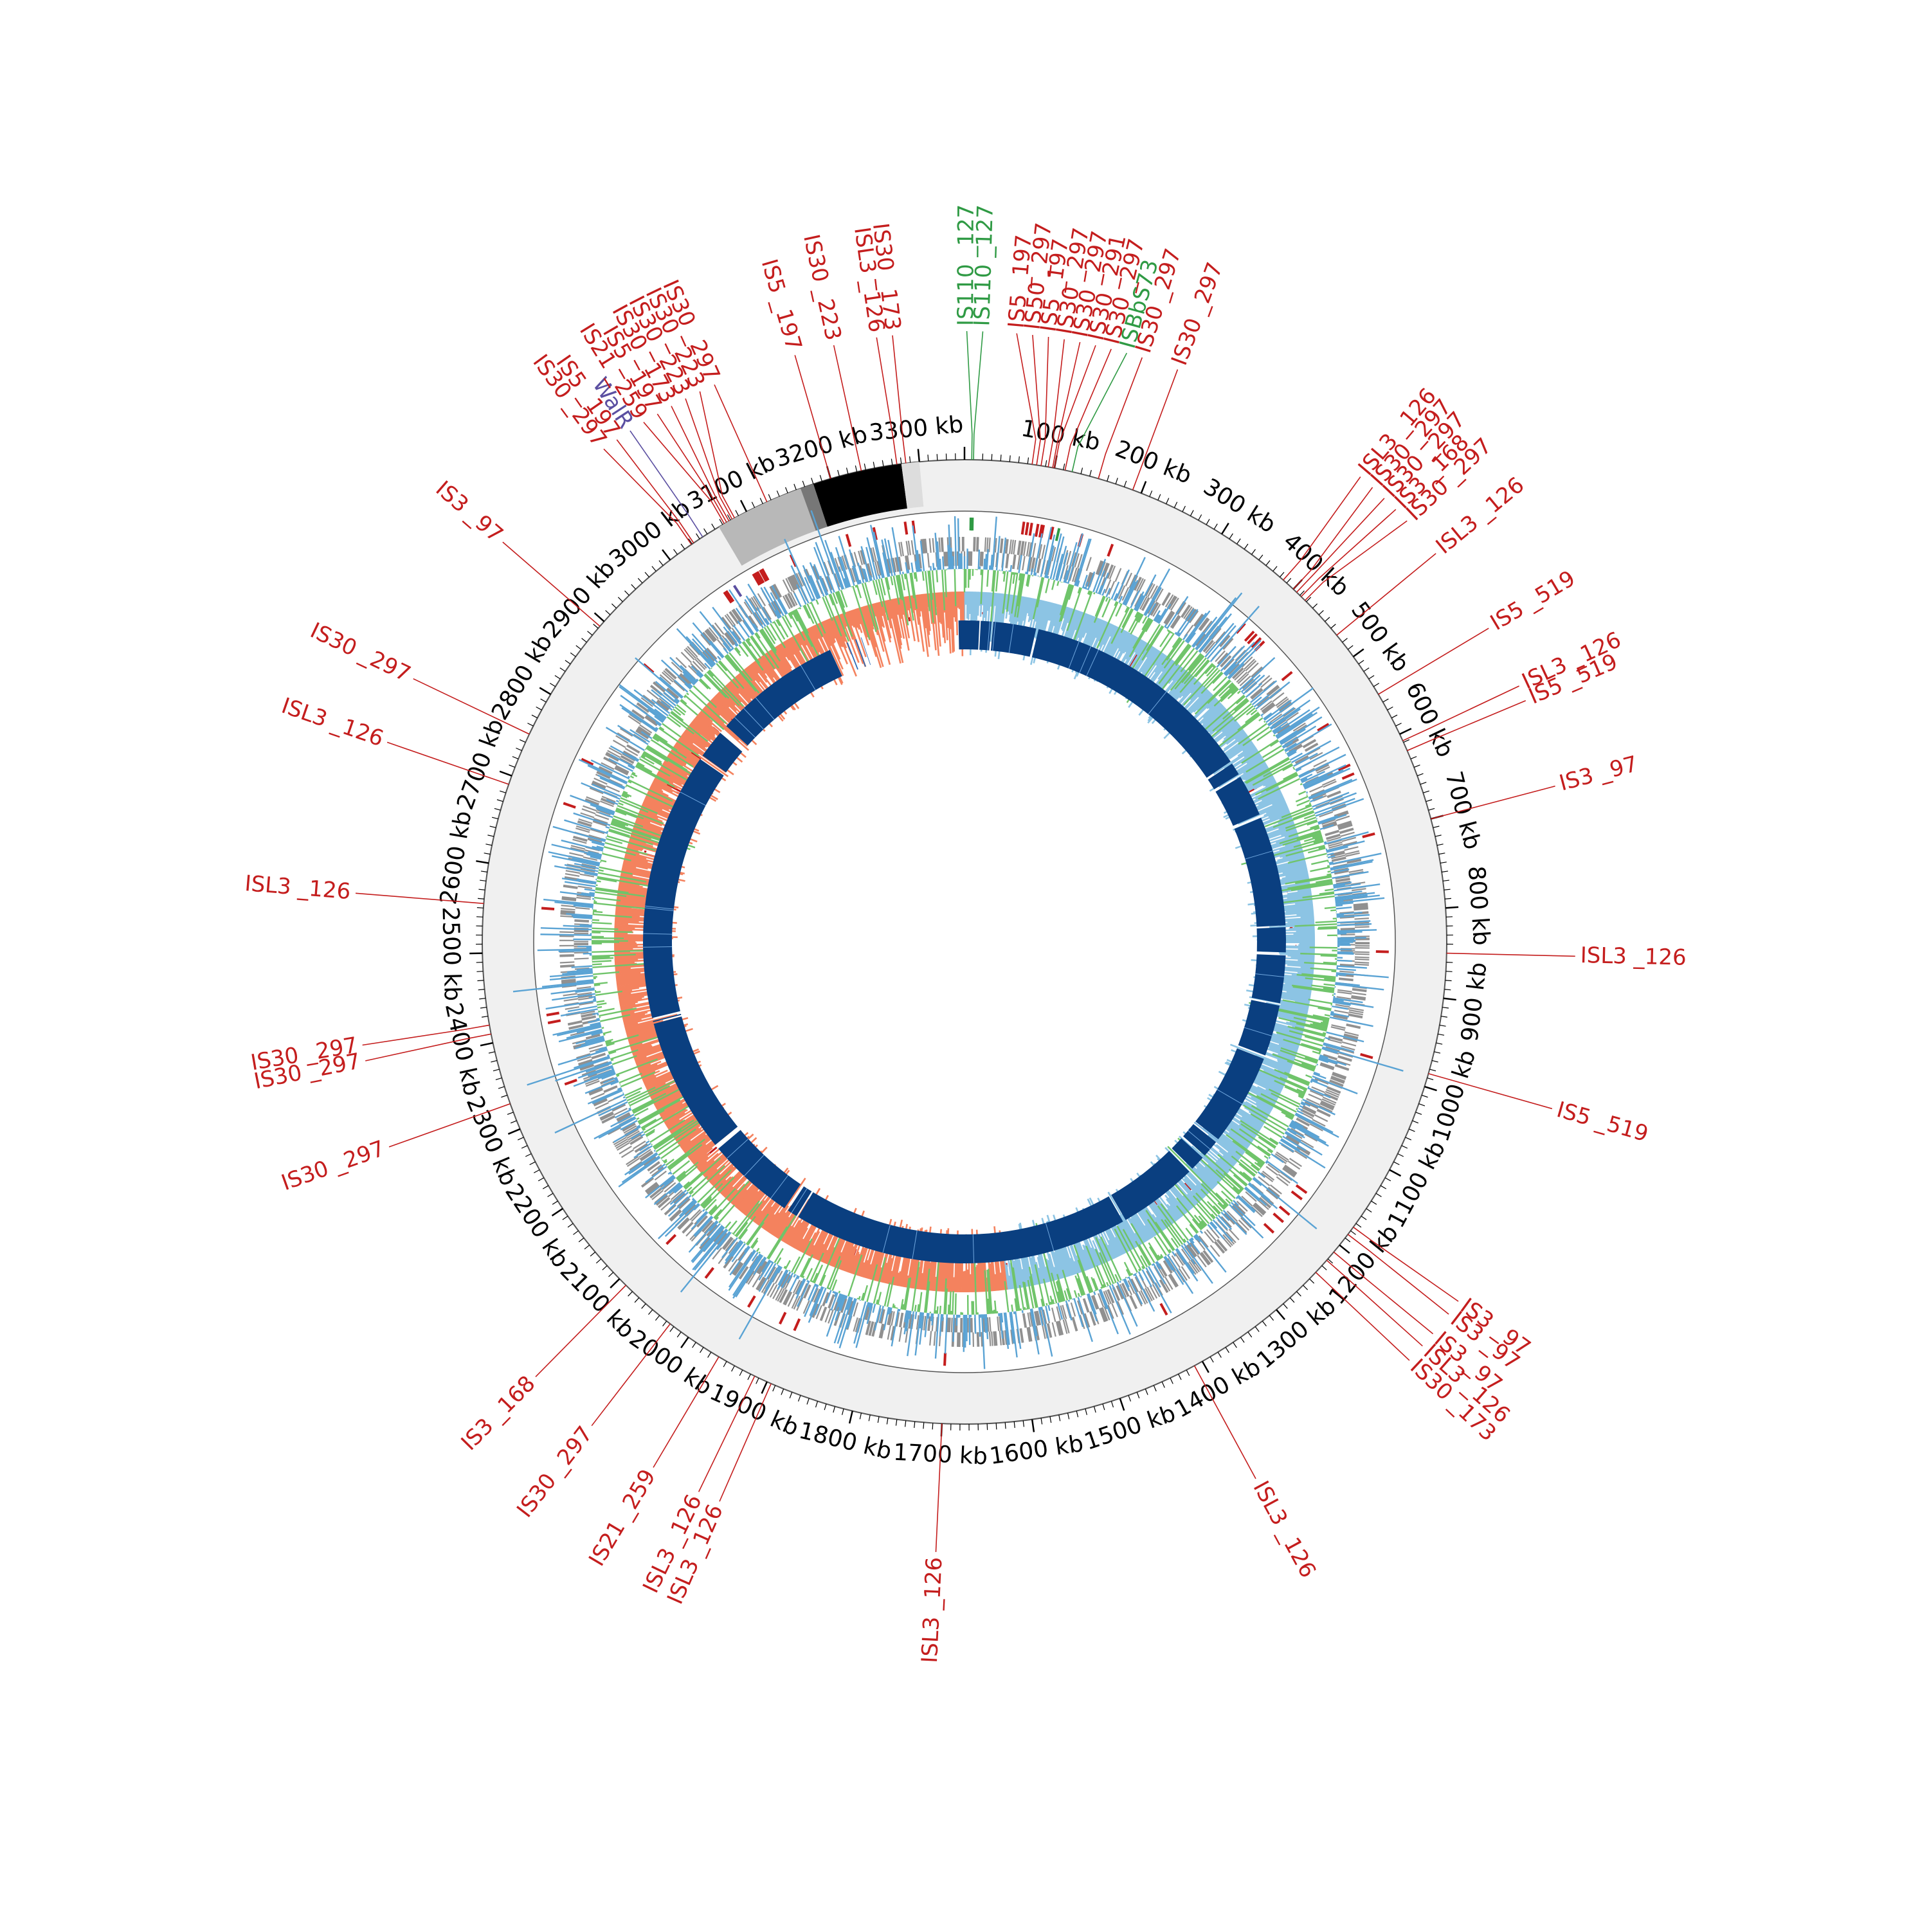  Describe the element at coordinates (916, 429) in the screenshot. I see `tick-label: 3300 kb` at that location.